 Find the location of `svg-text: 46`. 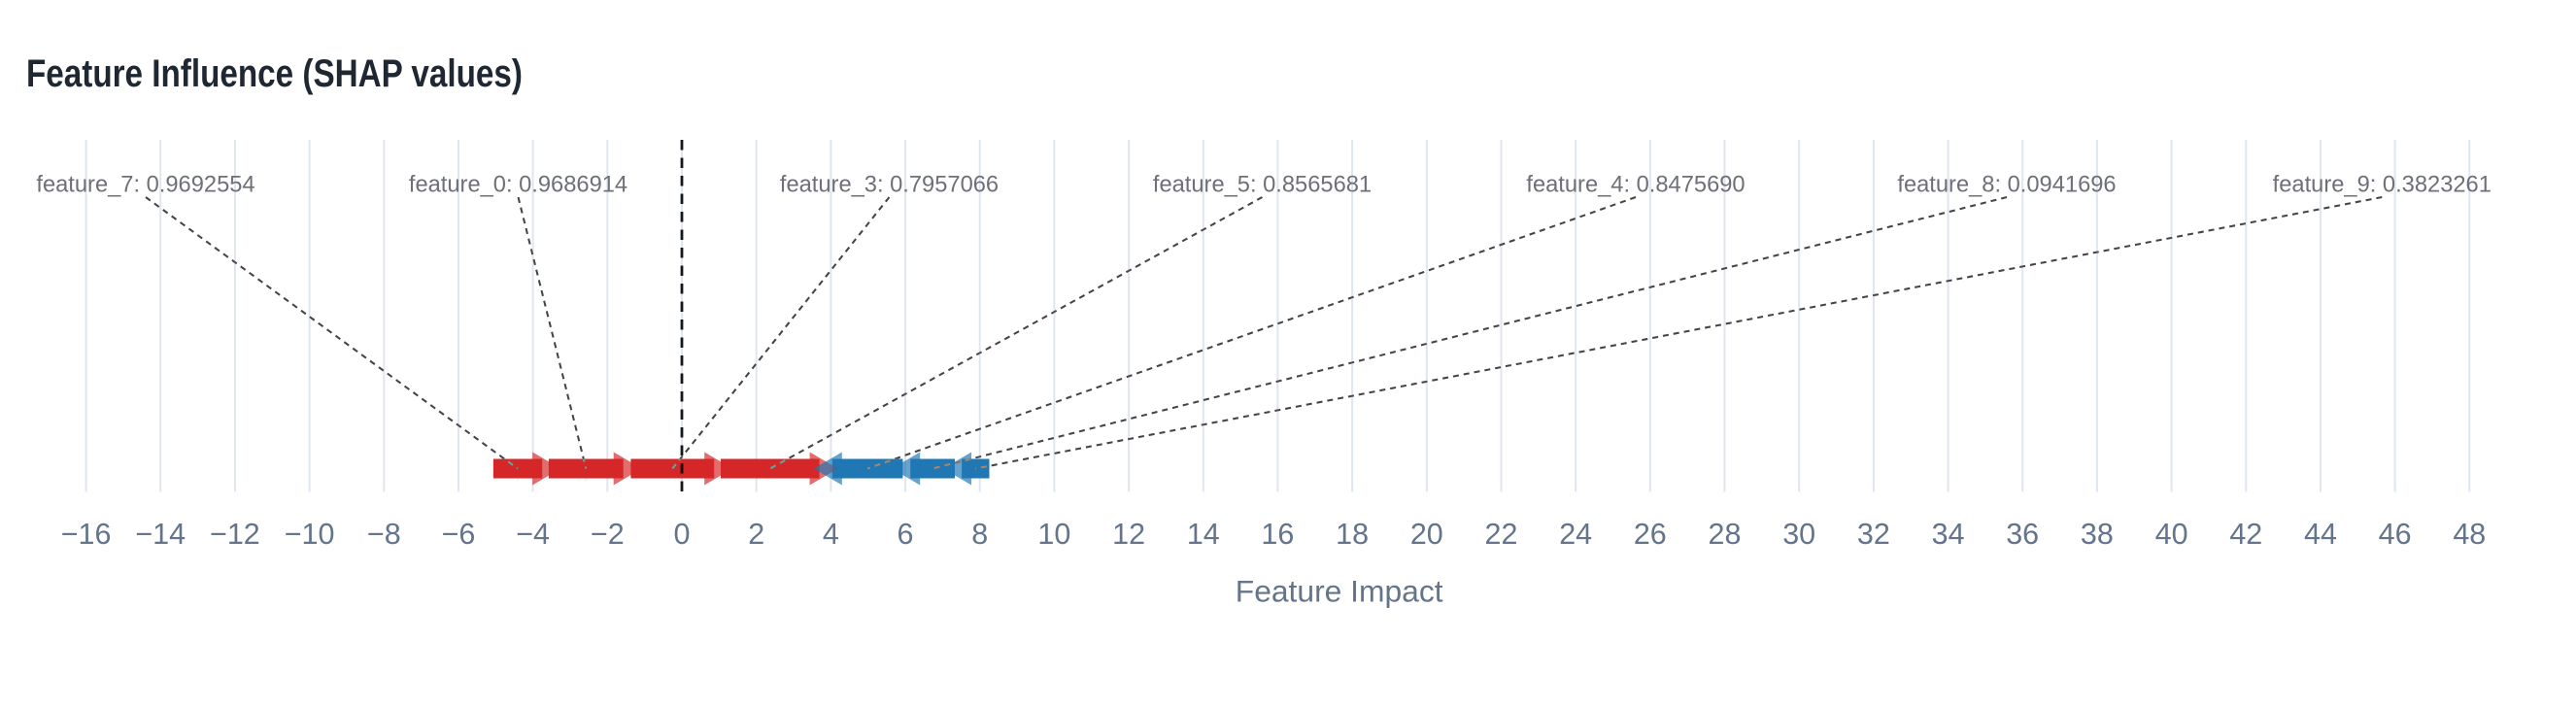

svg-text: 46 is located at coordinates (2395, 534).